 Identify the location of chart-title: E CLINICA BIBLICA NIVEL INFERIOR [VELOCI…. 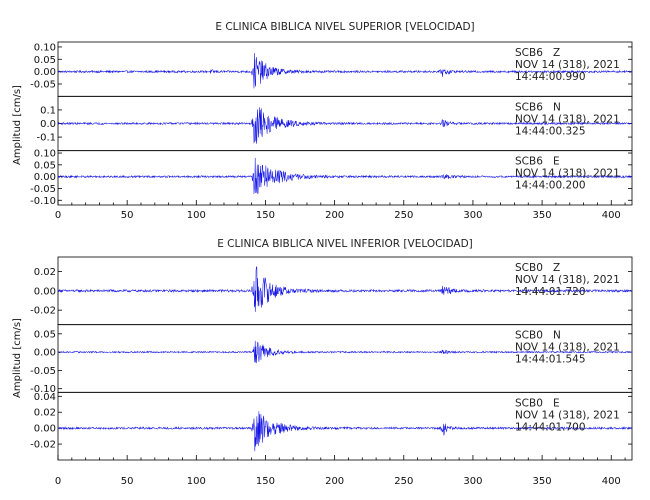
(345, 244).